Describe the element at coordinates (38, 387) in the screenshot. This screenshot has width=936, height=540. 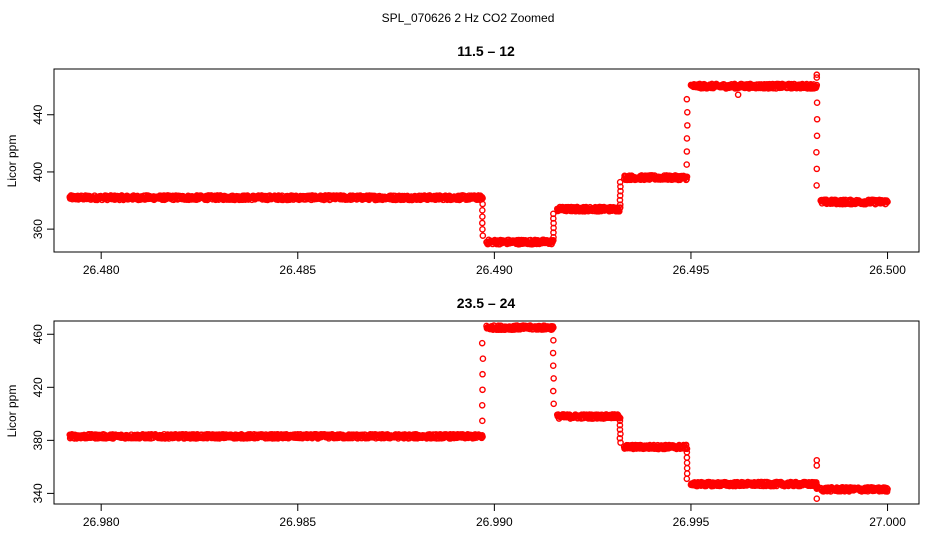
I see `panel-bottom-y-tick-label: 420` at that location.